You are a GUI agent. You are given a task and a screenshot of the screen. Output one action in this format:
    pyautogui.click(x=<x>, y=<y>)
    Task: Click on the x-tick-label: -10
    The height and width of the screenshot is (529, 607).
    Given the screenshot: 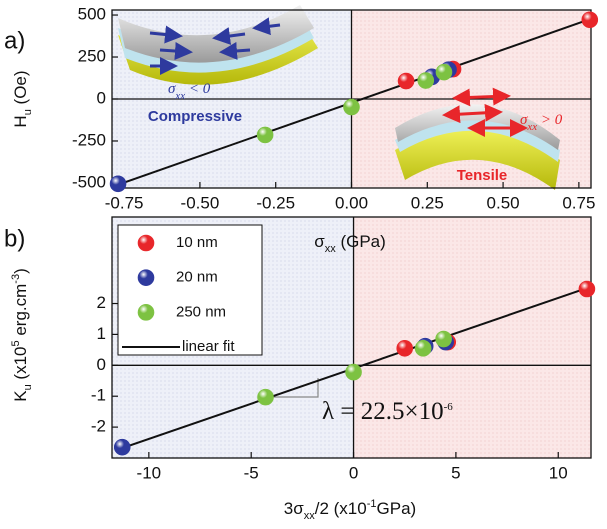 What is the action you would take?
    pyautogui.click(x=149, y=472)
    